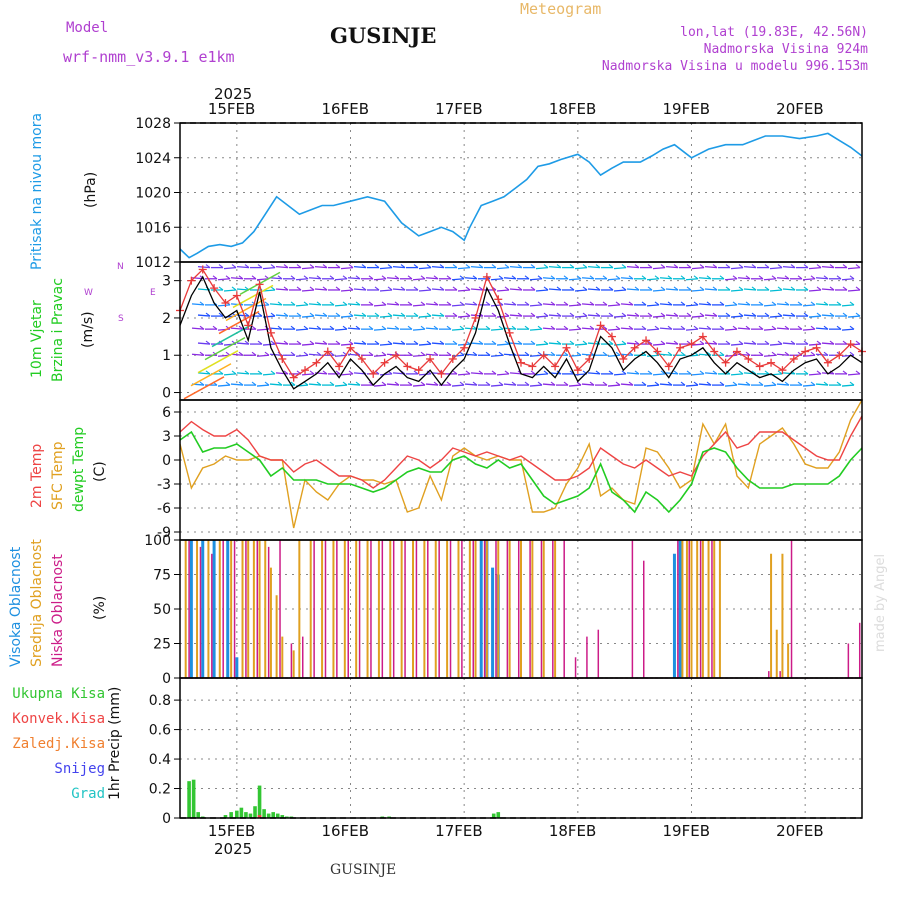 This screenshot has width=900, height=900. What do you see at coordinates (164, 509) in the screenshot?
I see `y-tick-label: -6` at bounding box center [164, 509].